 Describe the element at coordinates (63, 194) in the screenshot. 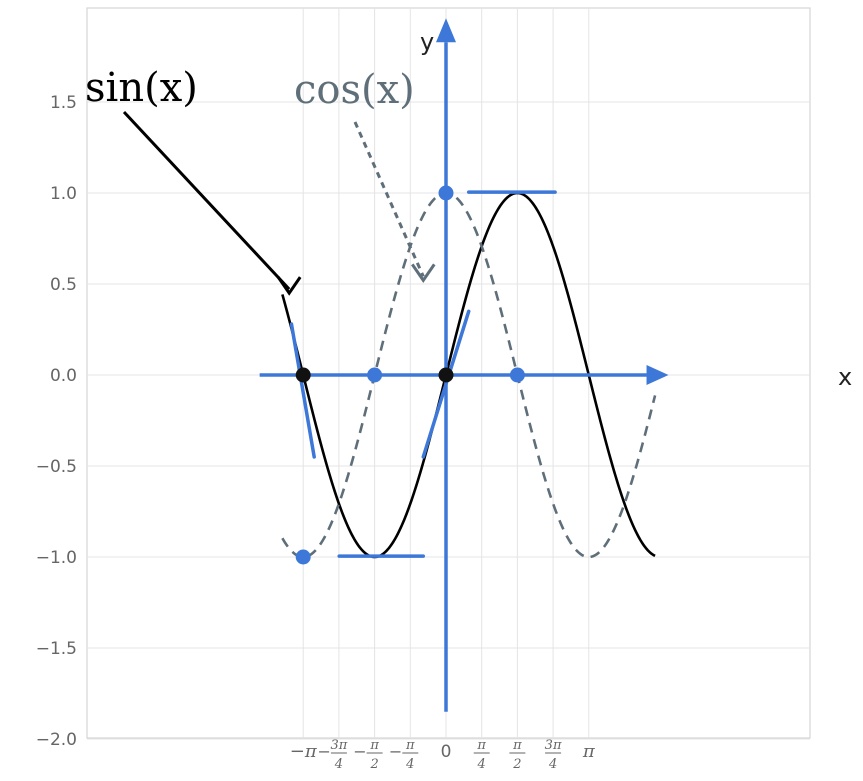

I see `y-tick-label: 1.0` at that location.